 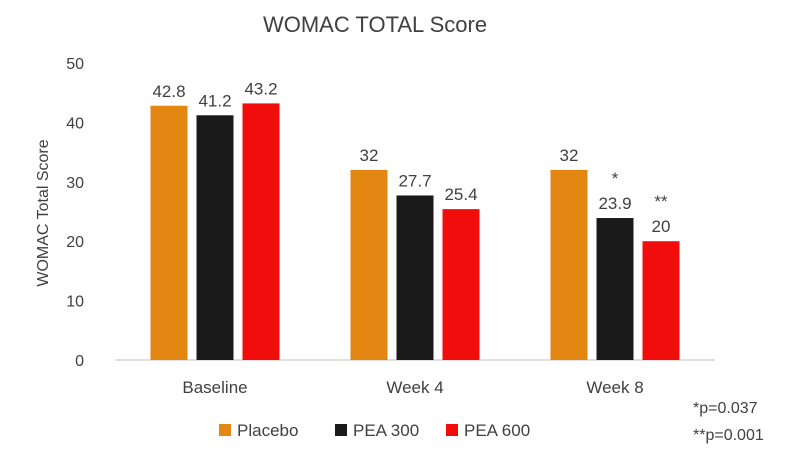 I want to click on x-axis-ticks: Baseline Week 4 Week 8, so click(x=412, y=387).